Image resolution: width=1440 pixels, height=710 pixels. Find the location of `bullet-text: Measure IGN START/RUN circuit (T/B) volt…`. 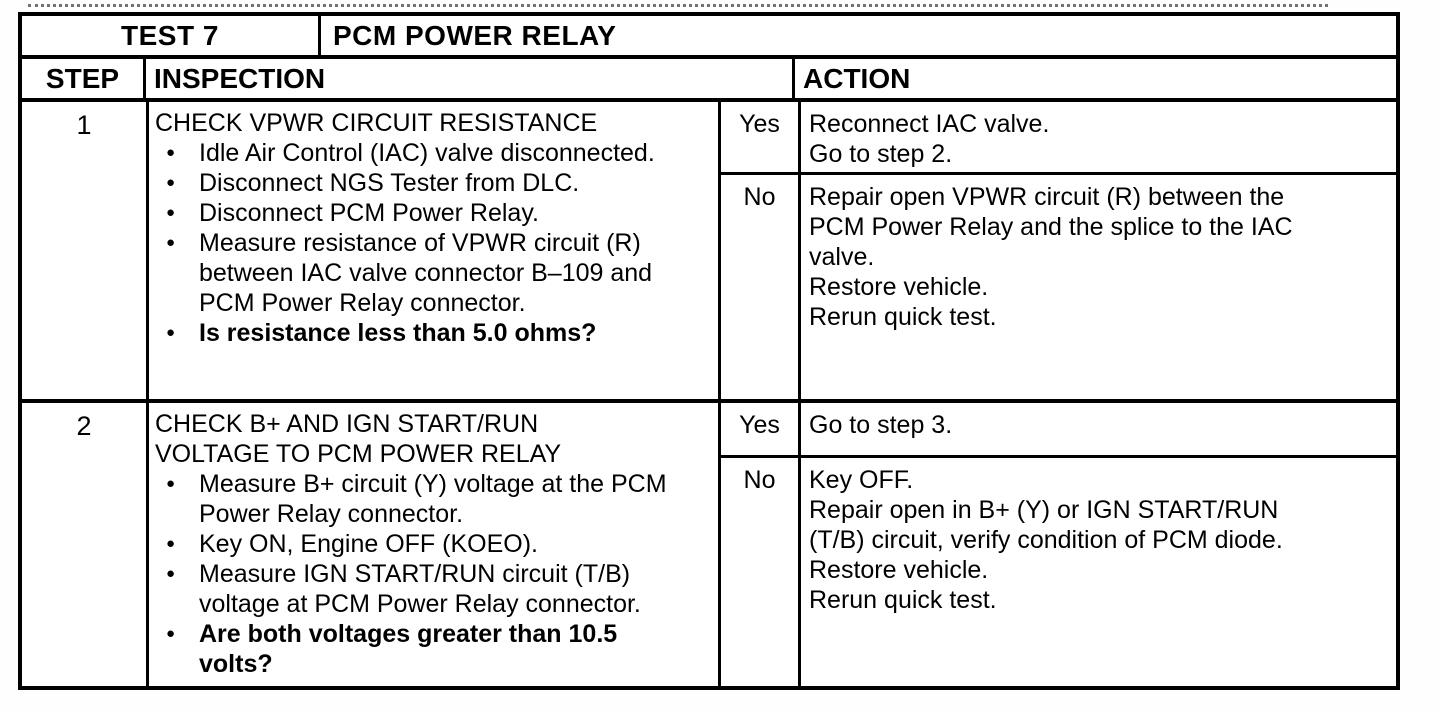

bullet-text: Measure IGN START/RUN circuit (T/B) volt… is located at coordinates (420, 589).